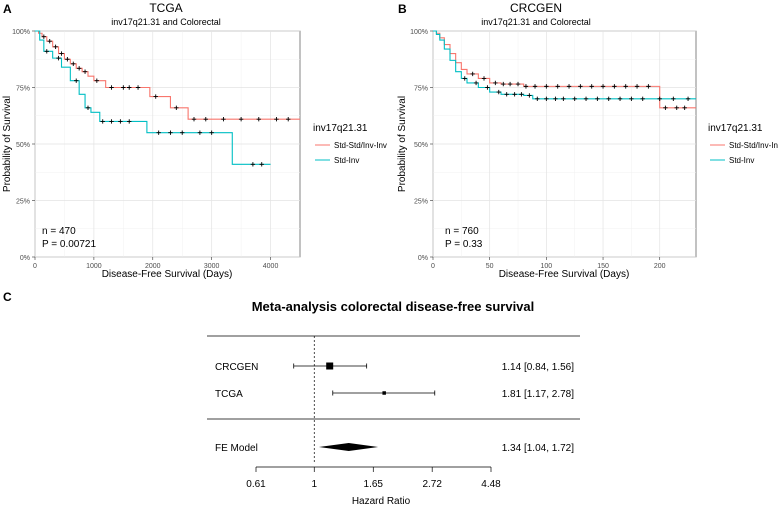 Image resolution: width=778 pixels, height=509 pixels. Describe the element at coordinates (421, 89) in the screenshot. I see `b-y-tick-label: 75%` at that location.